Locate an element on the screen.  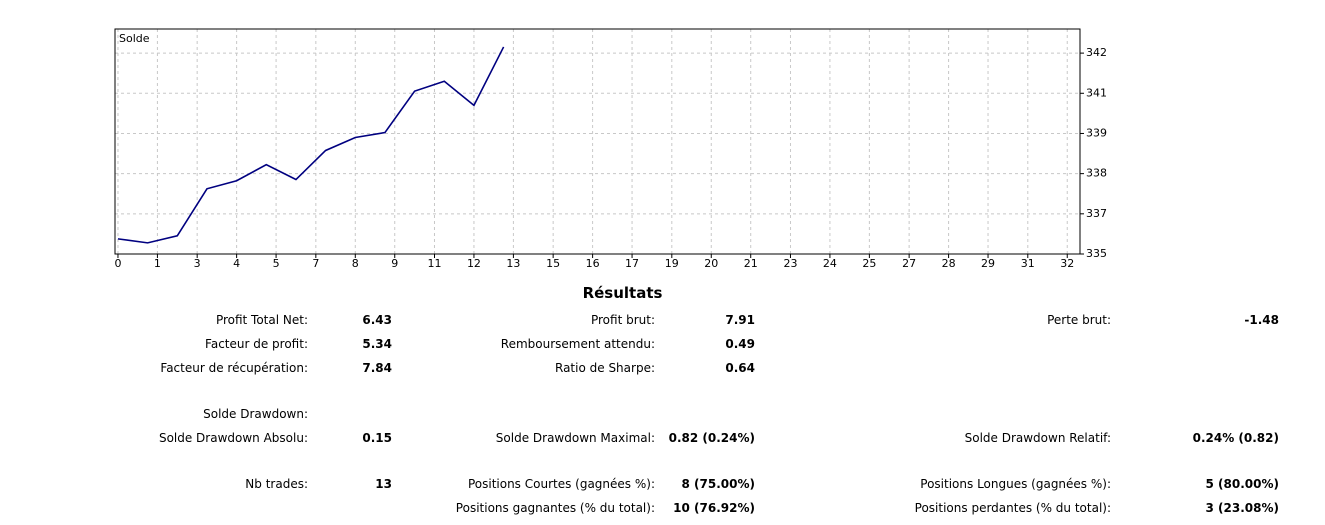
stat-label: Profit brut: is located at coordinates (622, 320).